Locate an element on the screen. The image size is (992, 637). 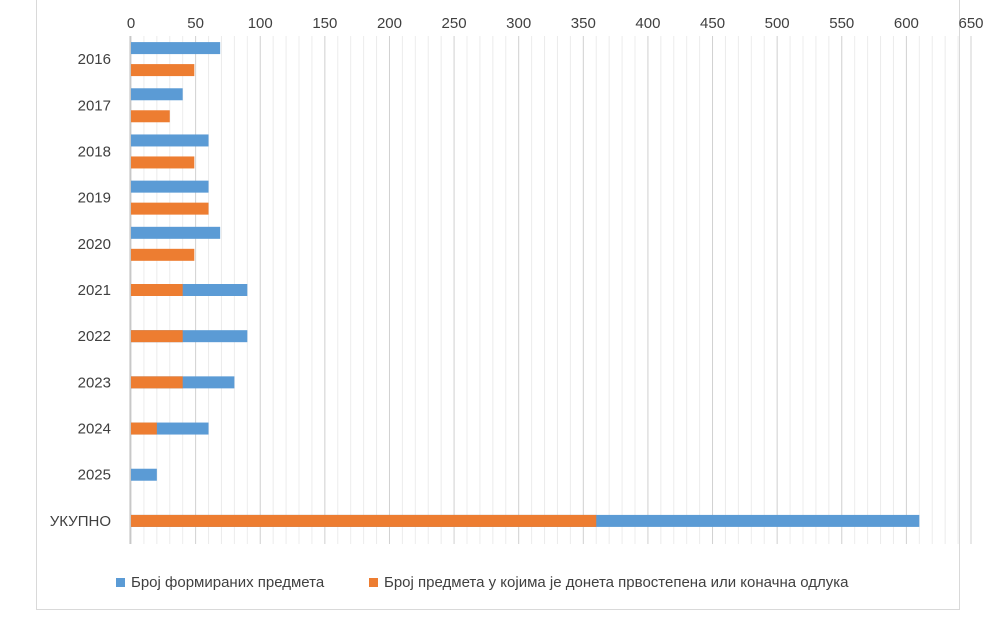
x-axis-ticks: 0 50 100 150 200 250 300 350 400 450 500 550 600 650 is located at coordinates (555, 23).